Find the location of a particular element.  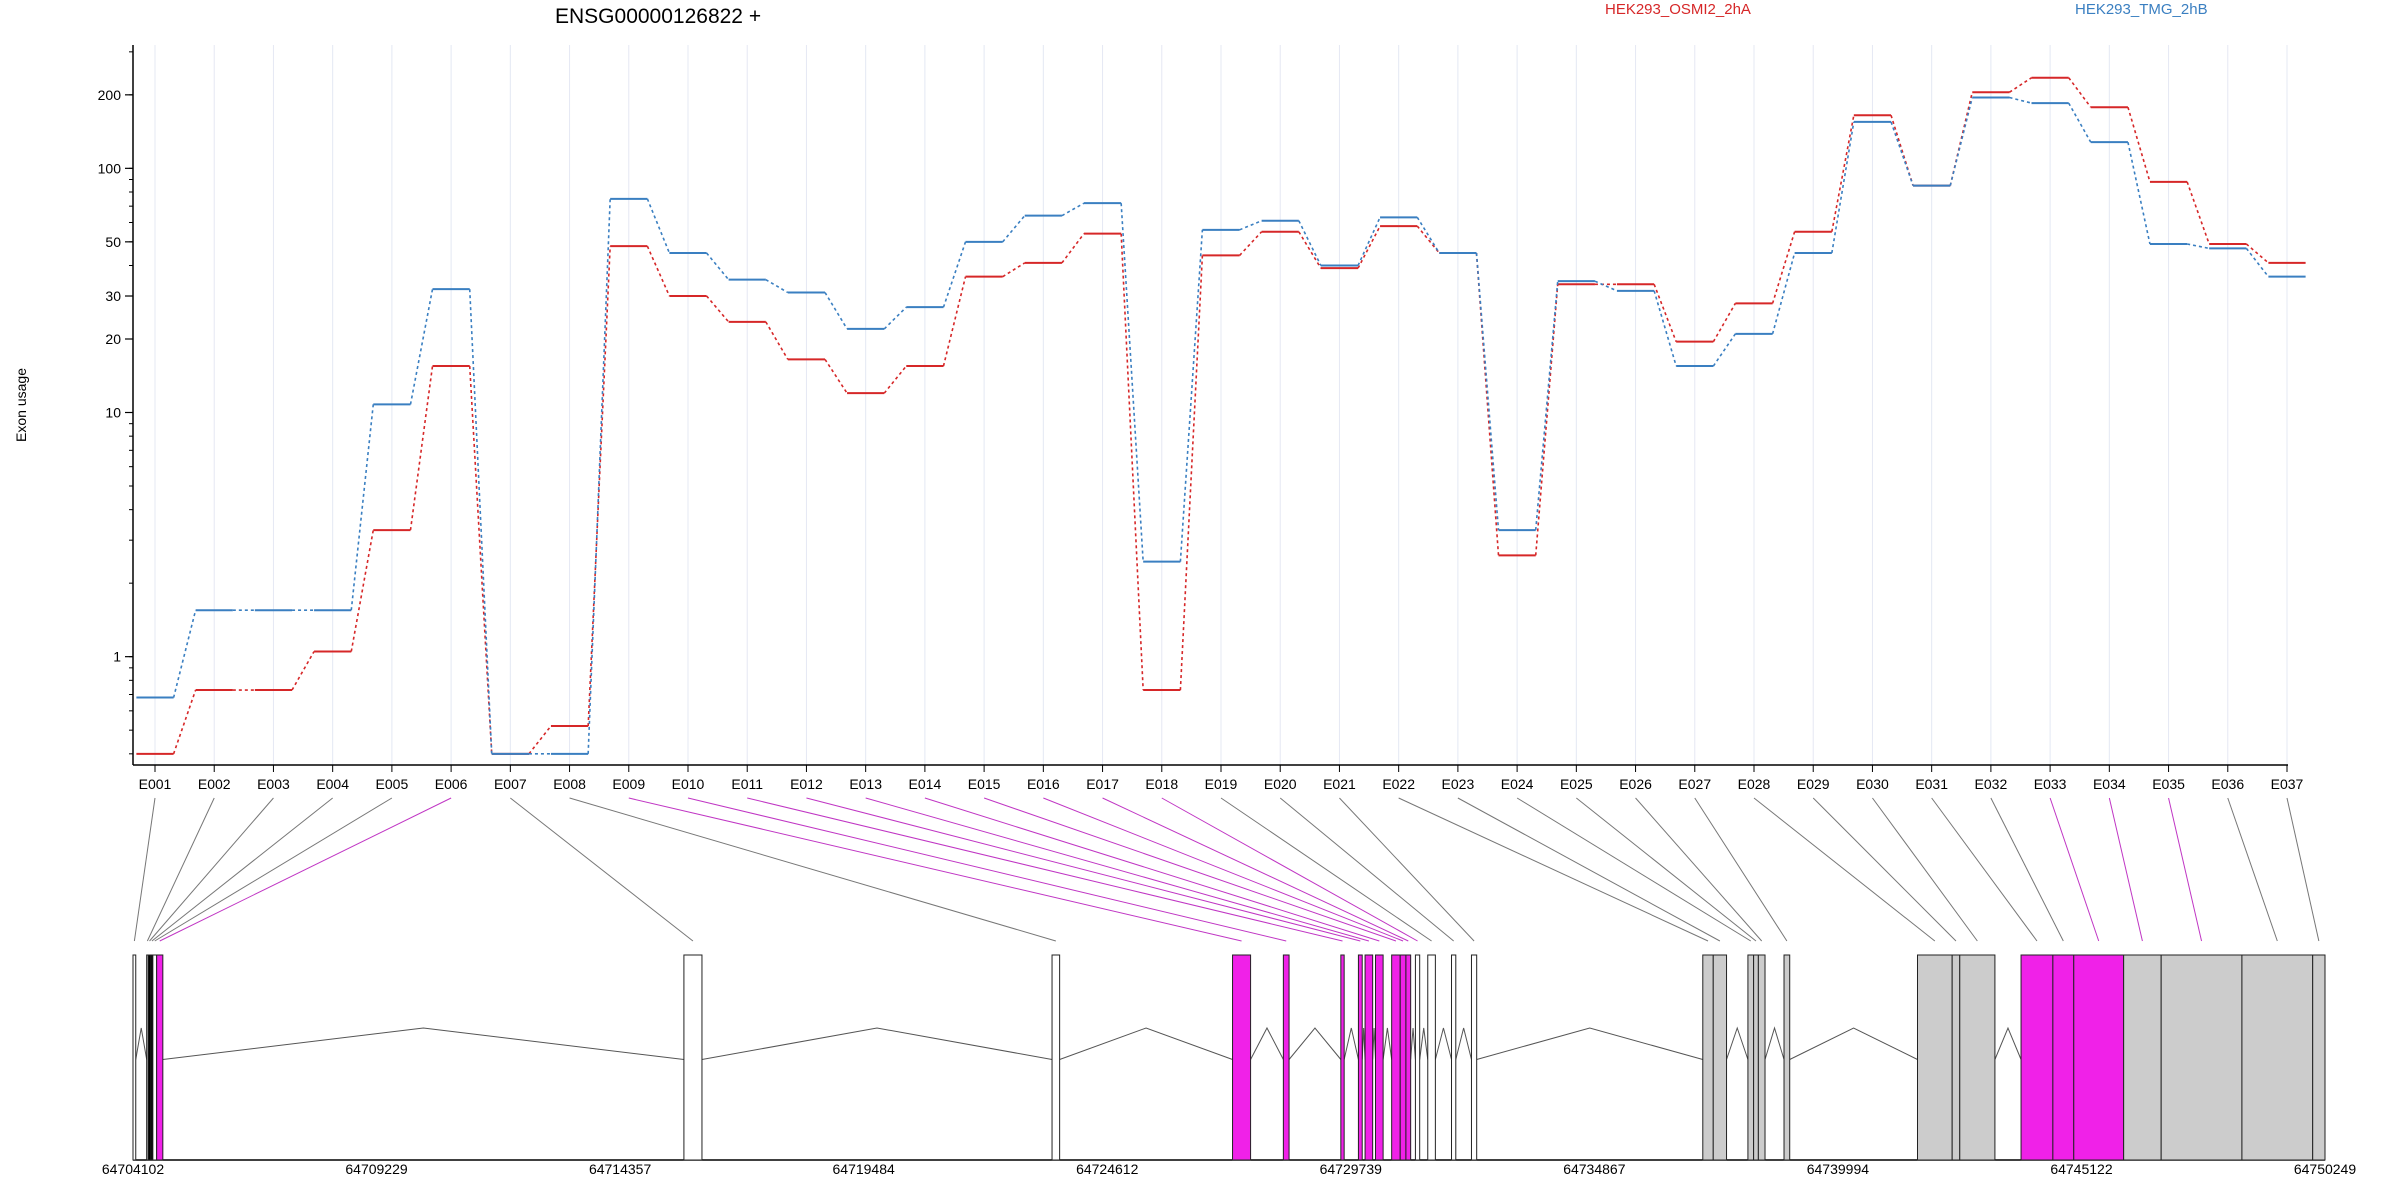

connector-e030 is located at coordinates (1925, 869).